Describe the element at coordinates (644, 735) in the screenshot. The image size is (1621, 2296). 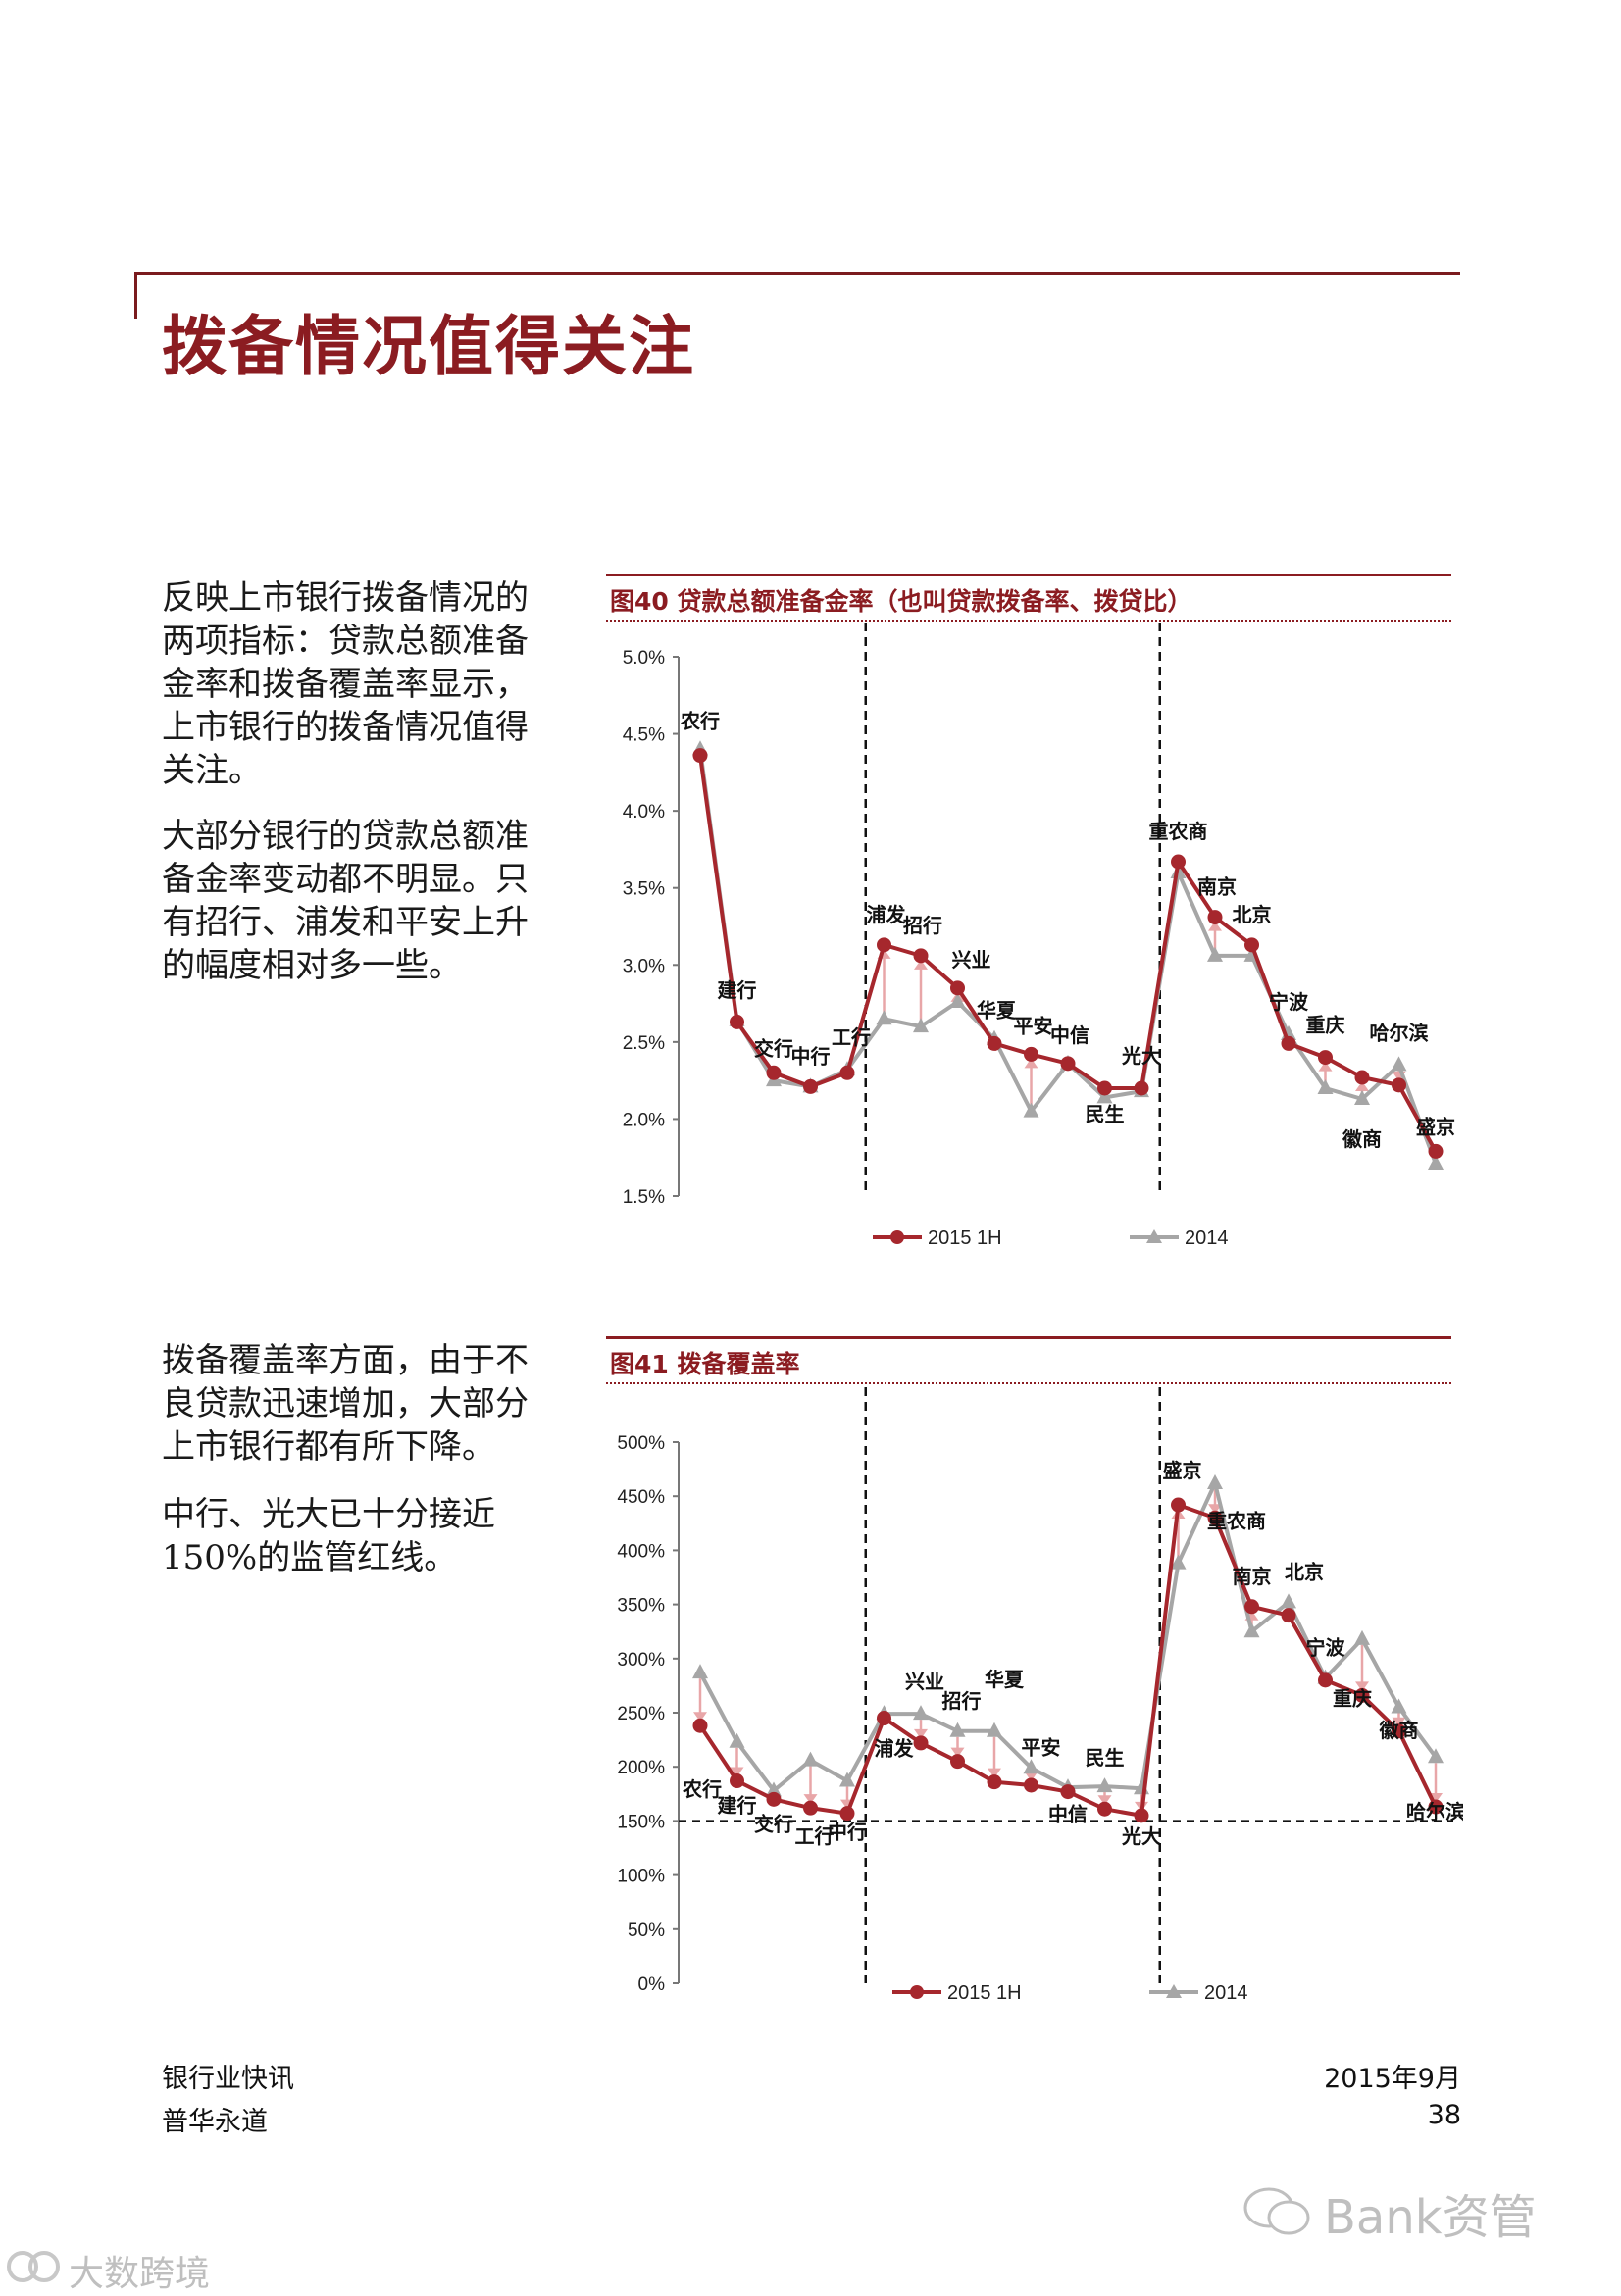
I see `y-tick-label: 4.5%` at that location.